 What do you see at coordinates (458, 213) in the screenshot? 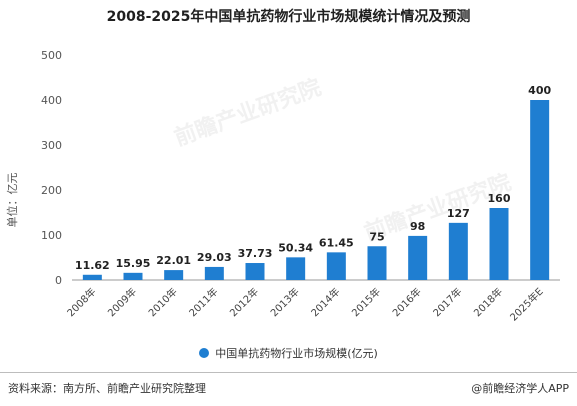
I see `bar-value-label: 127` at bounding box center [458, 213].